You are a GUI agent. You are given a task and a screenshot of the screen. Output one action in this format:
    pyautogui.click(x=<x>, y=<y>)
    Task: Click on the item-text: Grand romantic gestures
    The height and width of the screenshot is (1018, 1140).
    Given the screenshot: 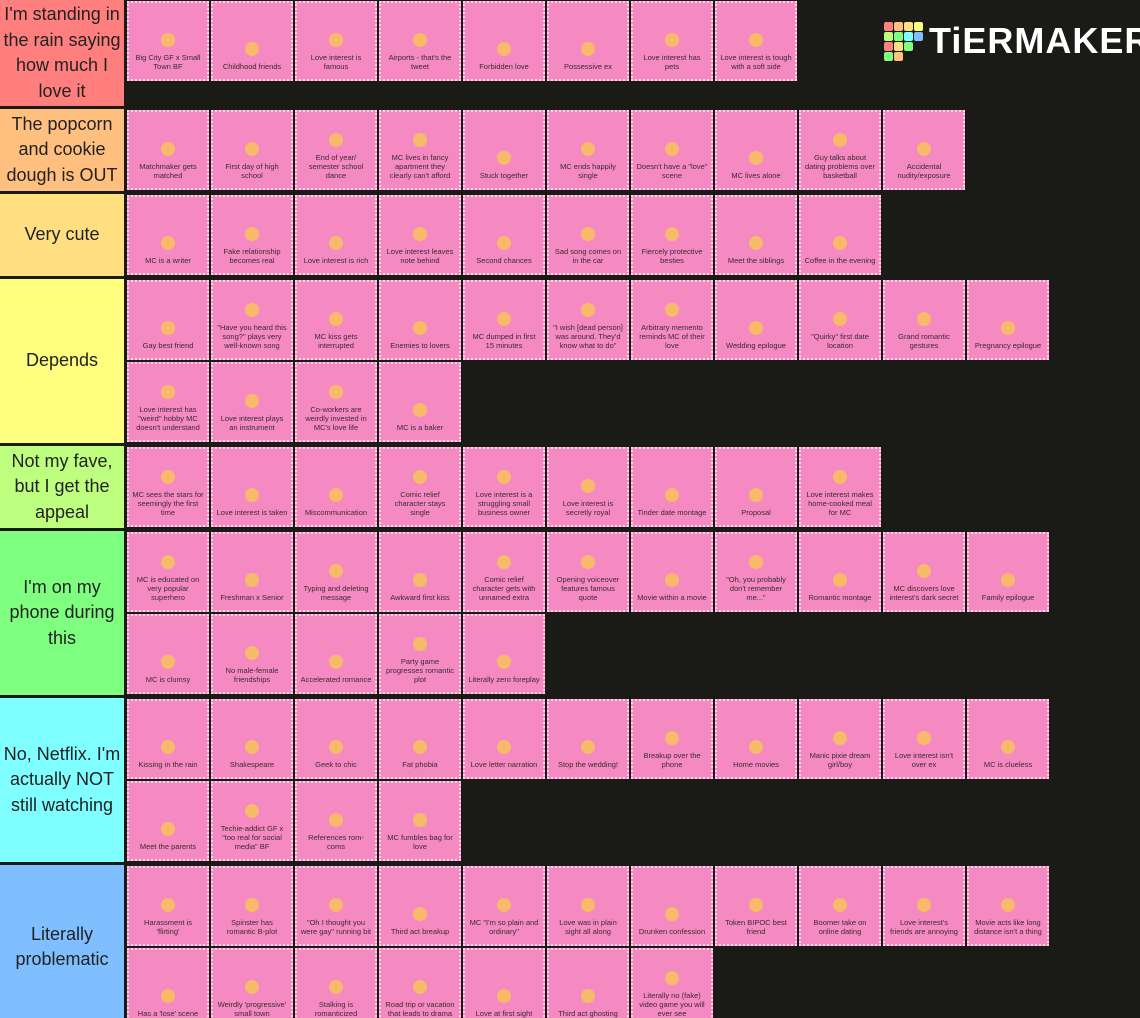 What is the action you would take?
    pyautogui.click(x=924, y=341)
    